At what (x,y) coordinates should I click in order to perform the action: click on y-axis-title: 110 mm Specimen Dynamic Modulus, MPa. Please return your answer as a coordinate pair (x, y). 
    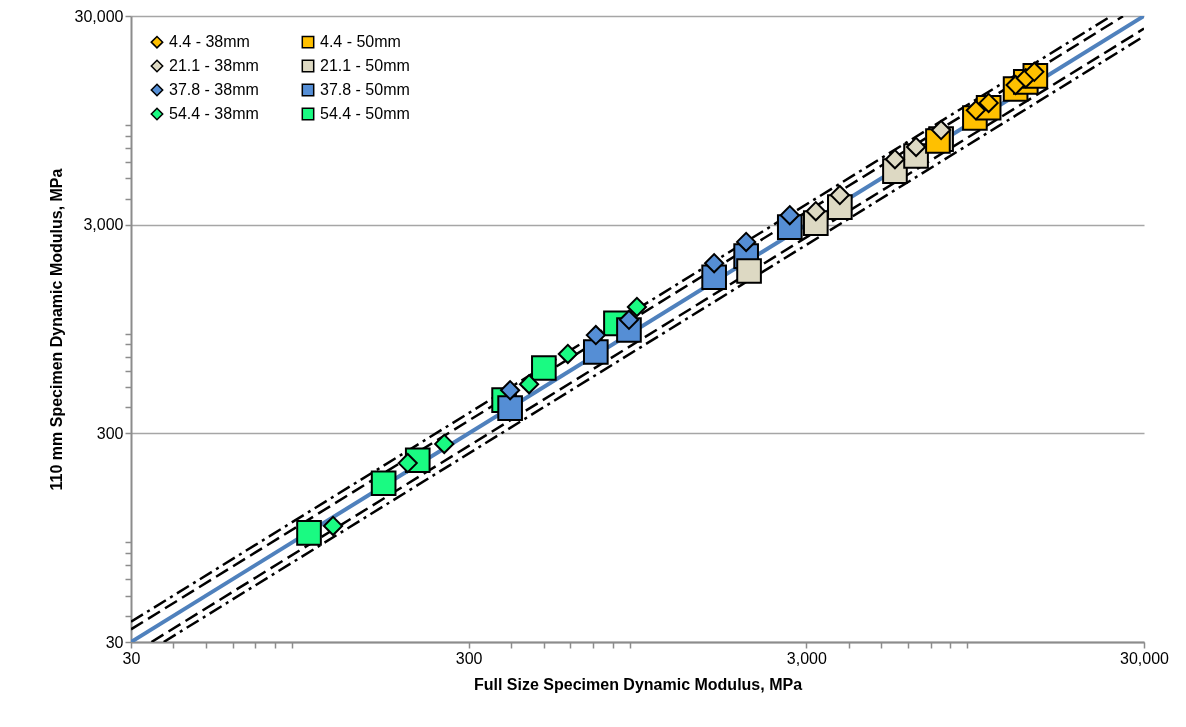
    Looking at the image, I should click on (56, 329).